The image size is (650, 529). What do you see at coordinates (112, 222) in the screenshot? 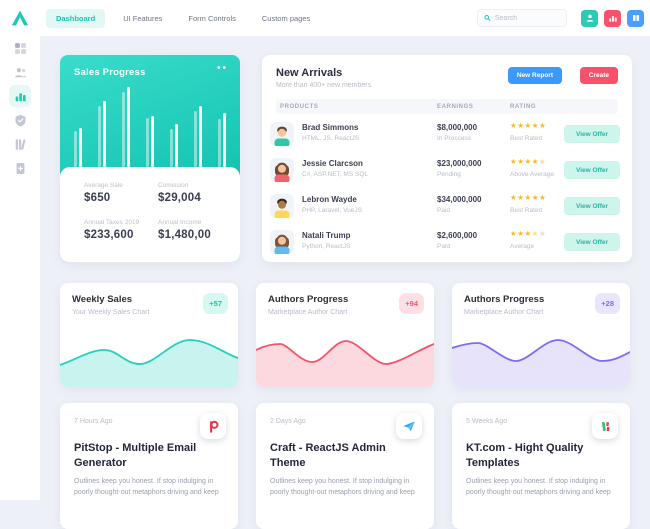
I see `stat-label: Annual Taxes 2019` at bounding box center [112, 222].